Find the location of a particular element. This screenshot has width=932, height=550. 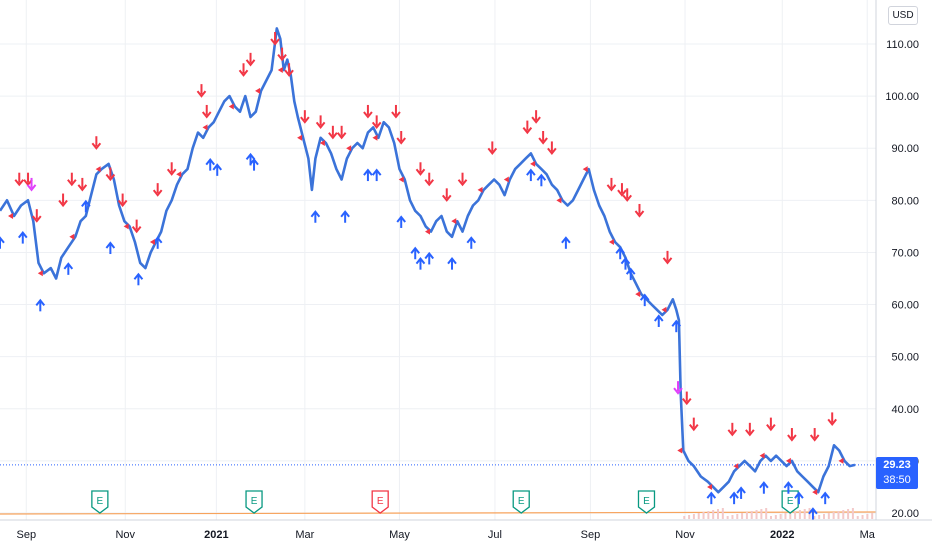

date-tick-label: 2022 is located at coordinates (782, 535).